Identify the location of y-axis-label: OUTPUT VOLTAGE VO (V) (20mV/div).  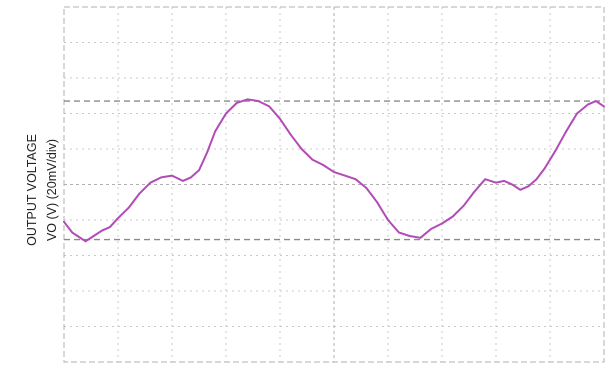
(42, 190).